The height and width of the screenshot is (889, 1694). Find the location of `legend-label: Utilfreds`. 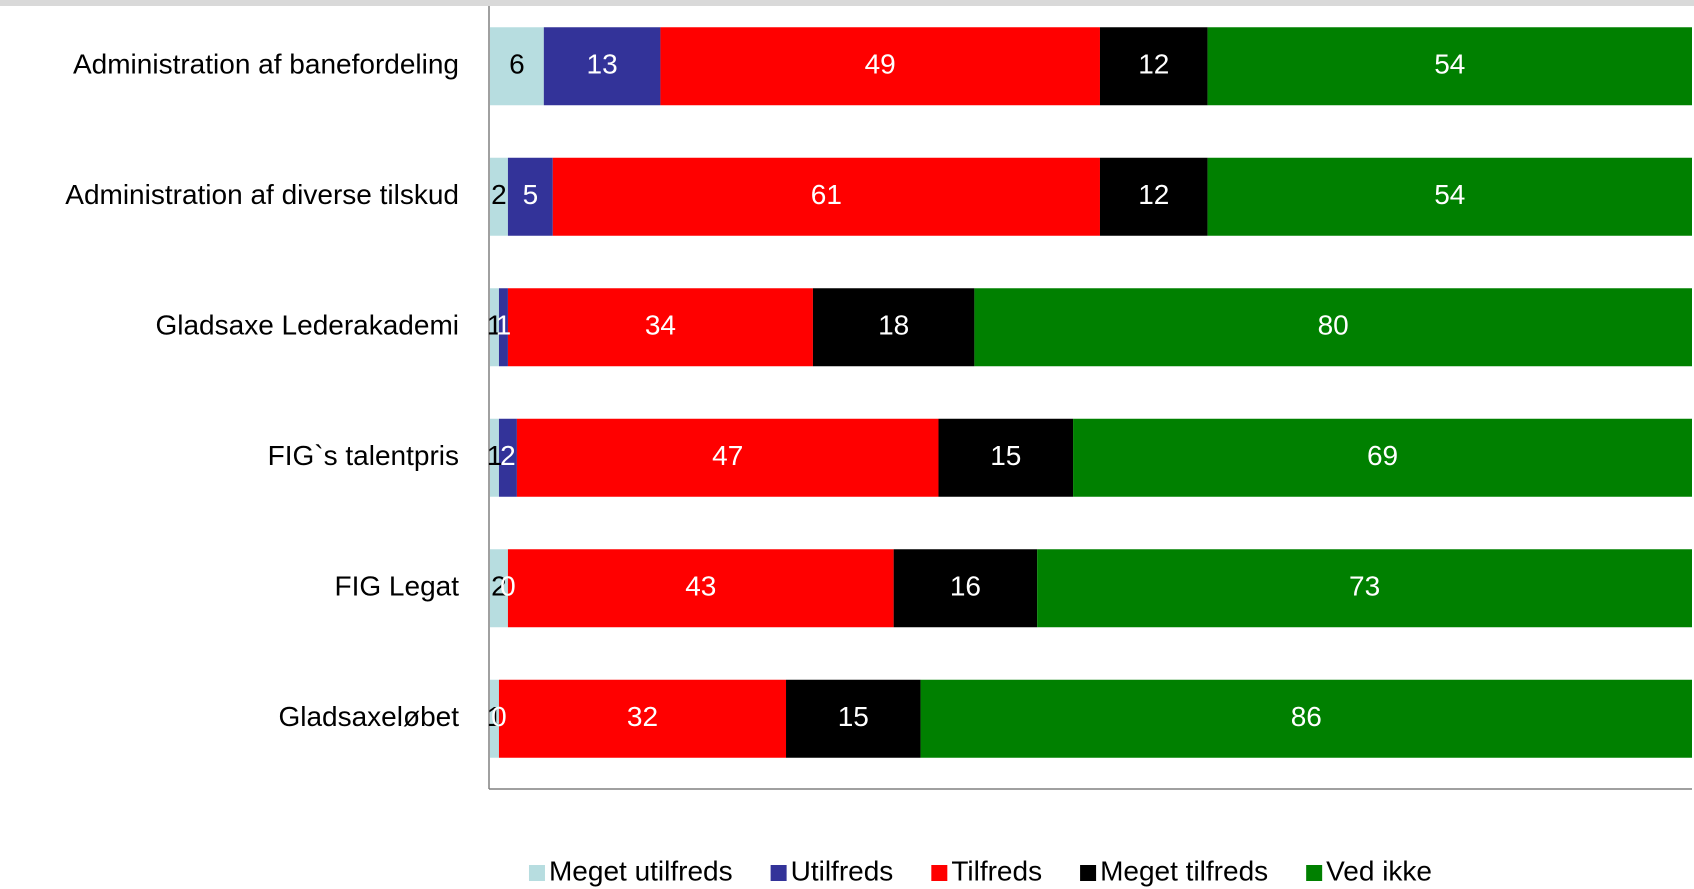

legend-label: Utilfreds is located at coordinates (842, 870).